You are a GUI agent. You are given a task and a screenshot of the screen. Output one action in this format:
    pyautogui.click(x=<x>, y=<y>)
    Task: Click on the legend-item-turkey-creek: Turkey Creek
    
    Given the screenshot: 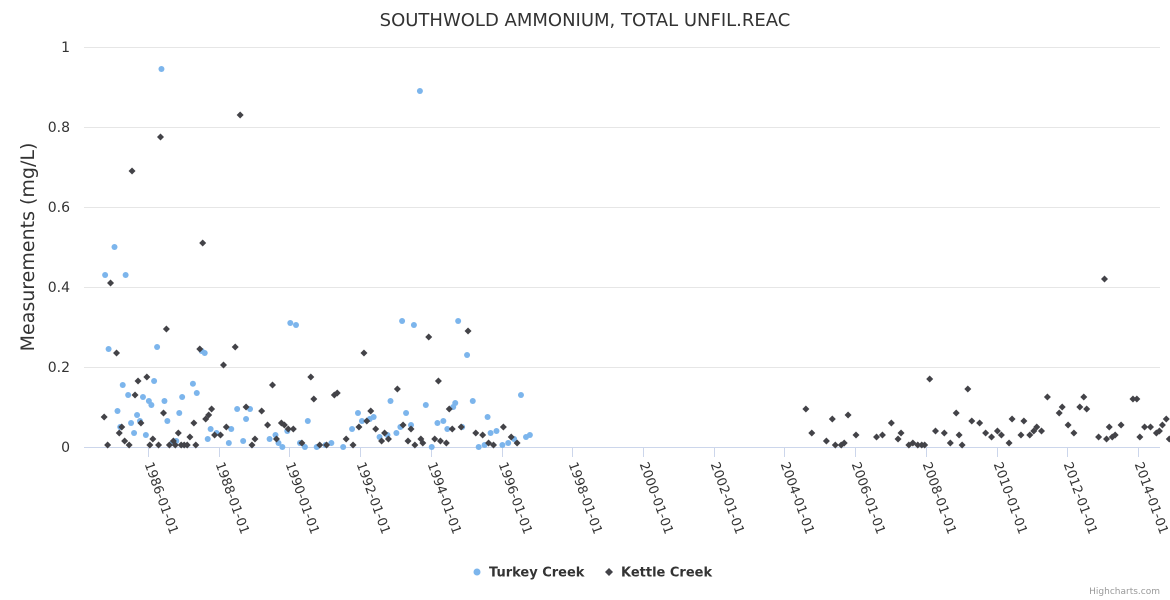 What is the action you would take?
    pyautogui.click(x=529, y=573)
    